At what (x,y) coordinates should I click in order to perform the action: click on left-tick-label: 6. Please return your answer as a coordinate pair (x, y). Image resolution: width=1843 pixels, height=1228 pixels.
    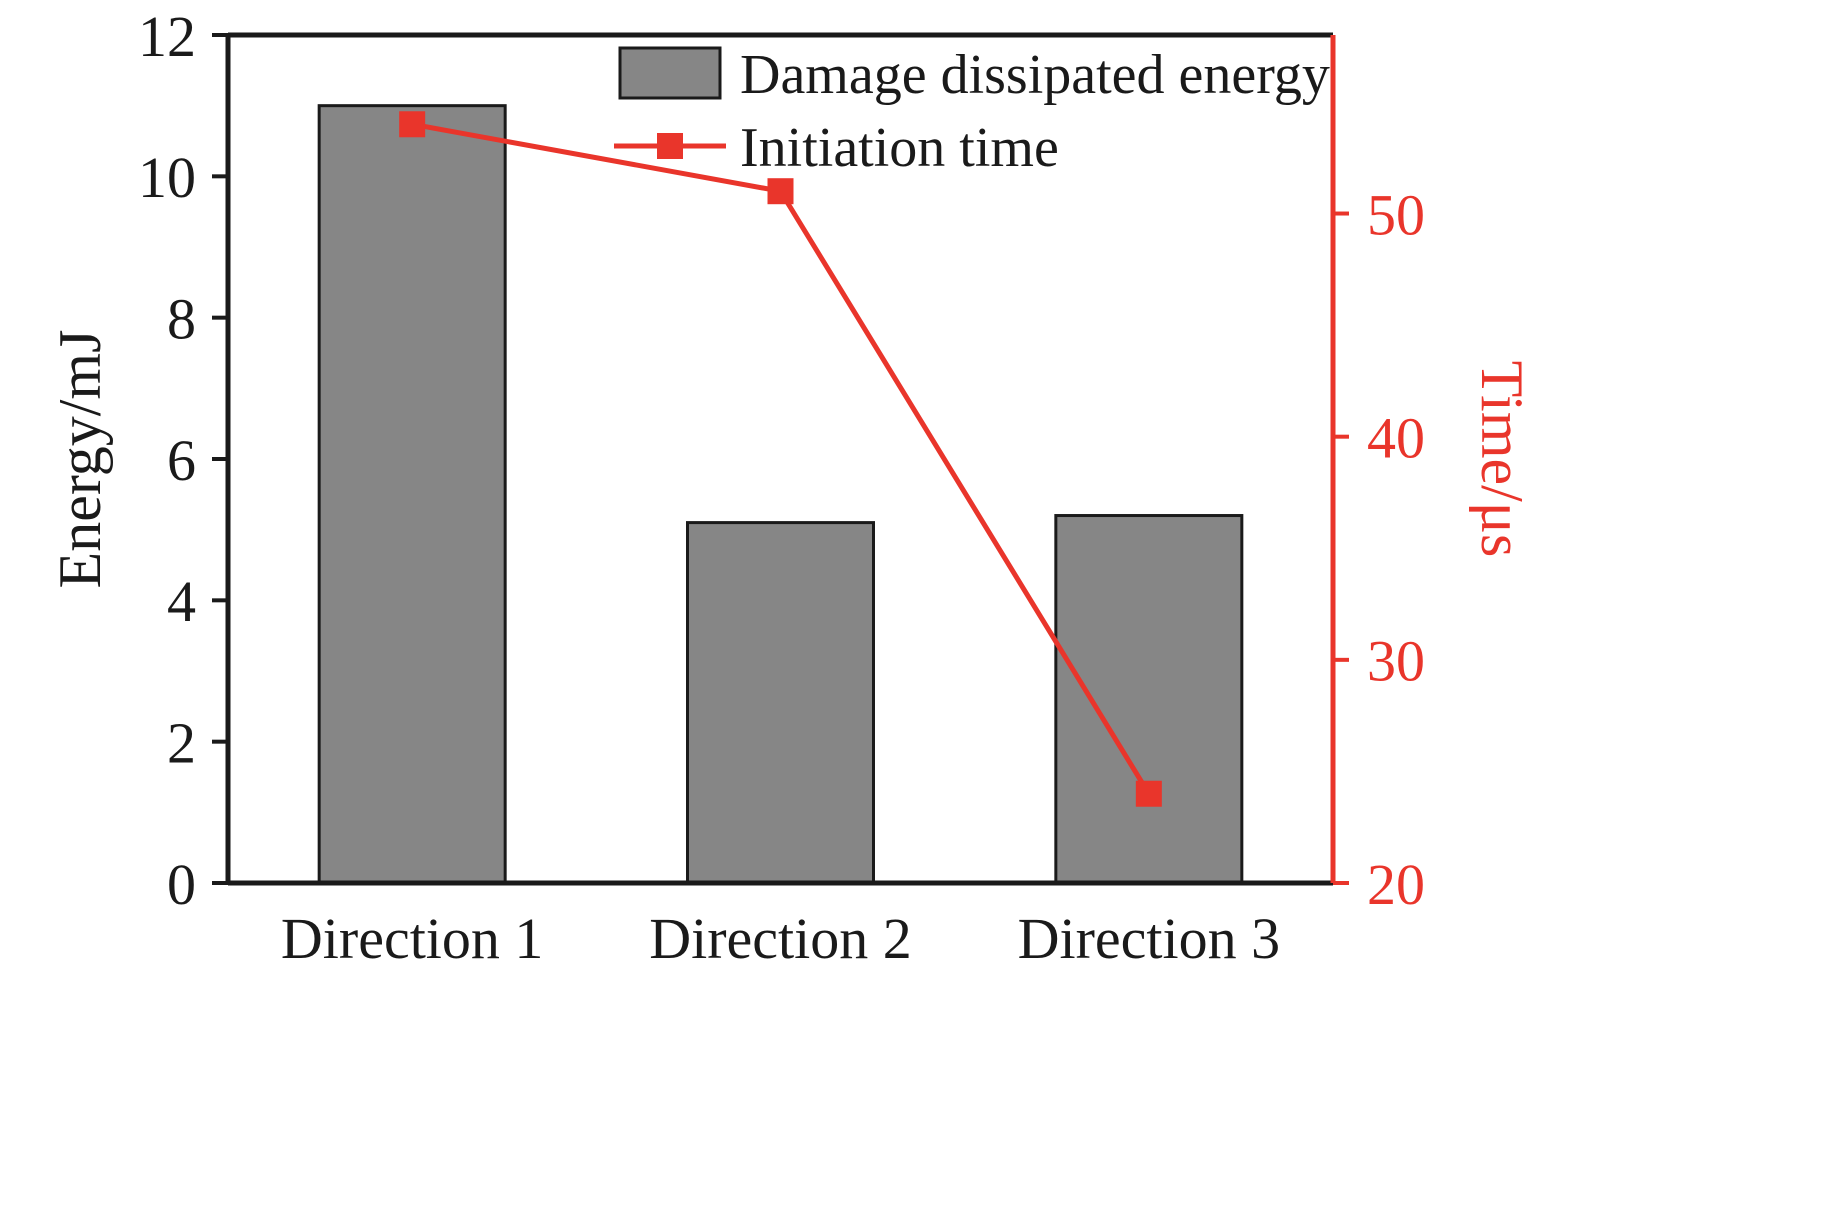
    Looking at the image, I should click on (181, 460).